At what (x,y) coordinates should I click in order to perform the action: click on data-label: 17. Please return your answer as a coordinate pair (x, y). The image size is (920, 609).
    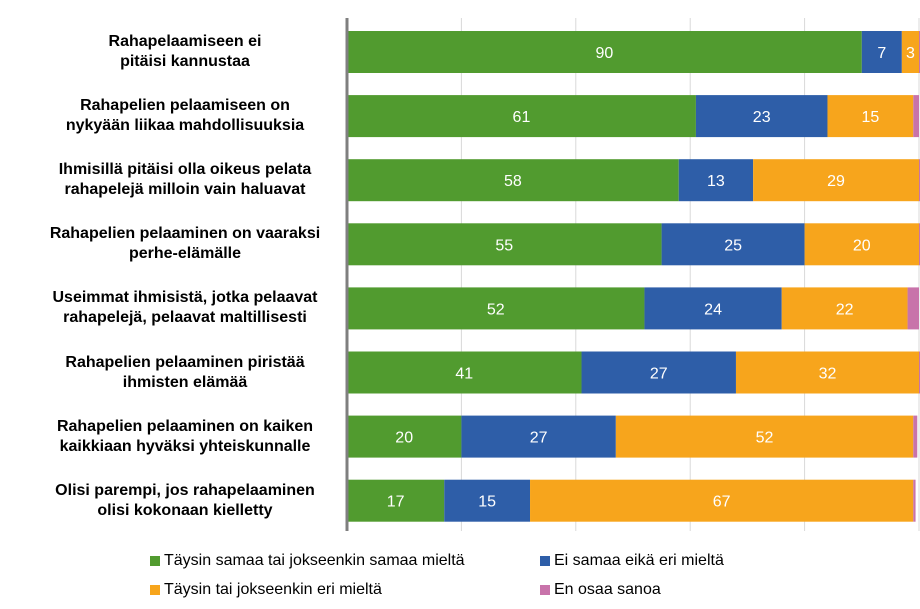
    Looking at the image, I should click on (396, 502).